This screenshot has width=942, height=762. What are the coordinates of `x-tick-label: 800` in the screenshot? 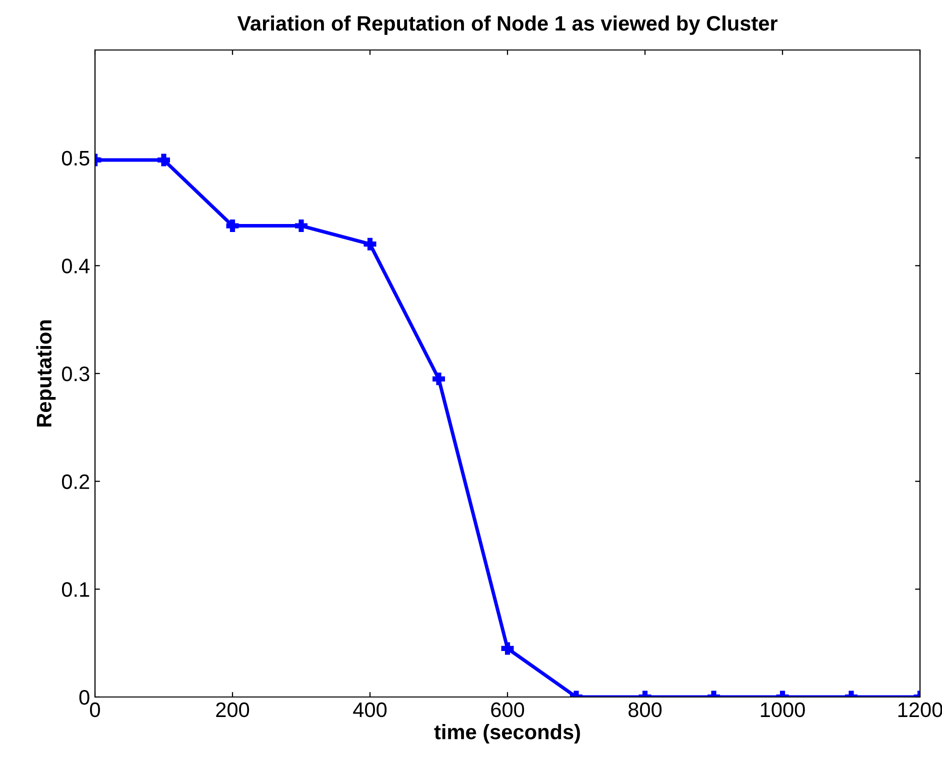 It's located at (645, 710).